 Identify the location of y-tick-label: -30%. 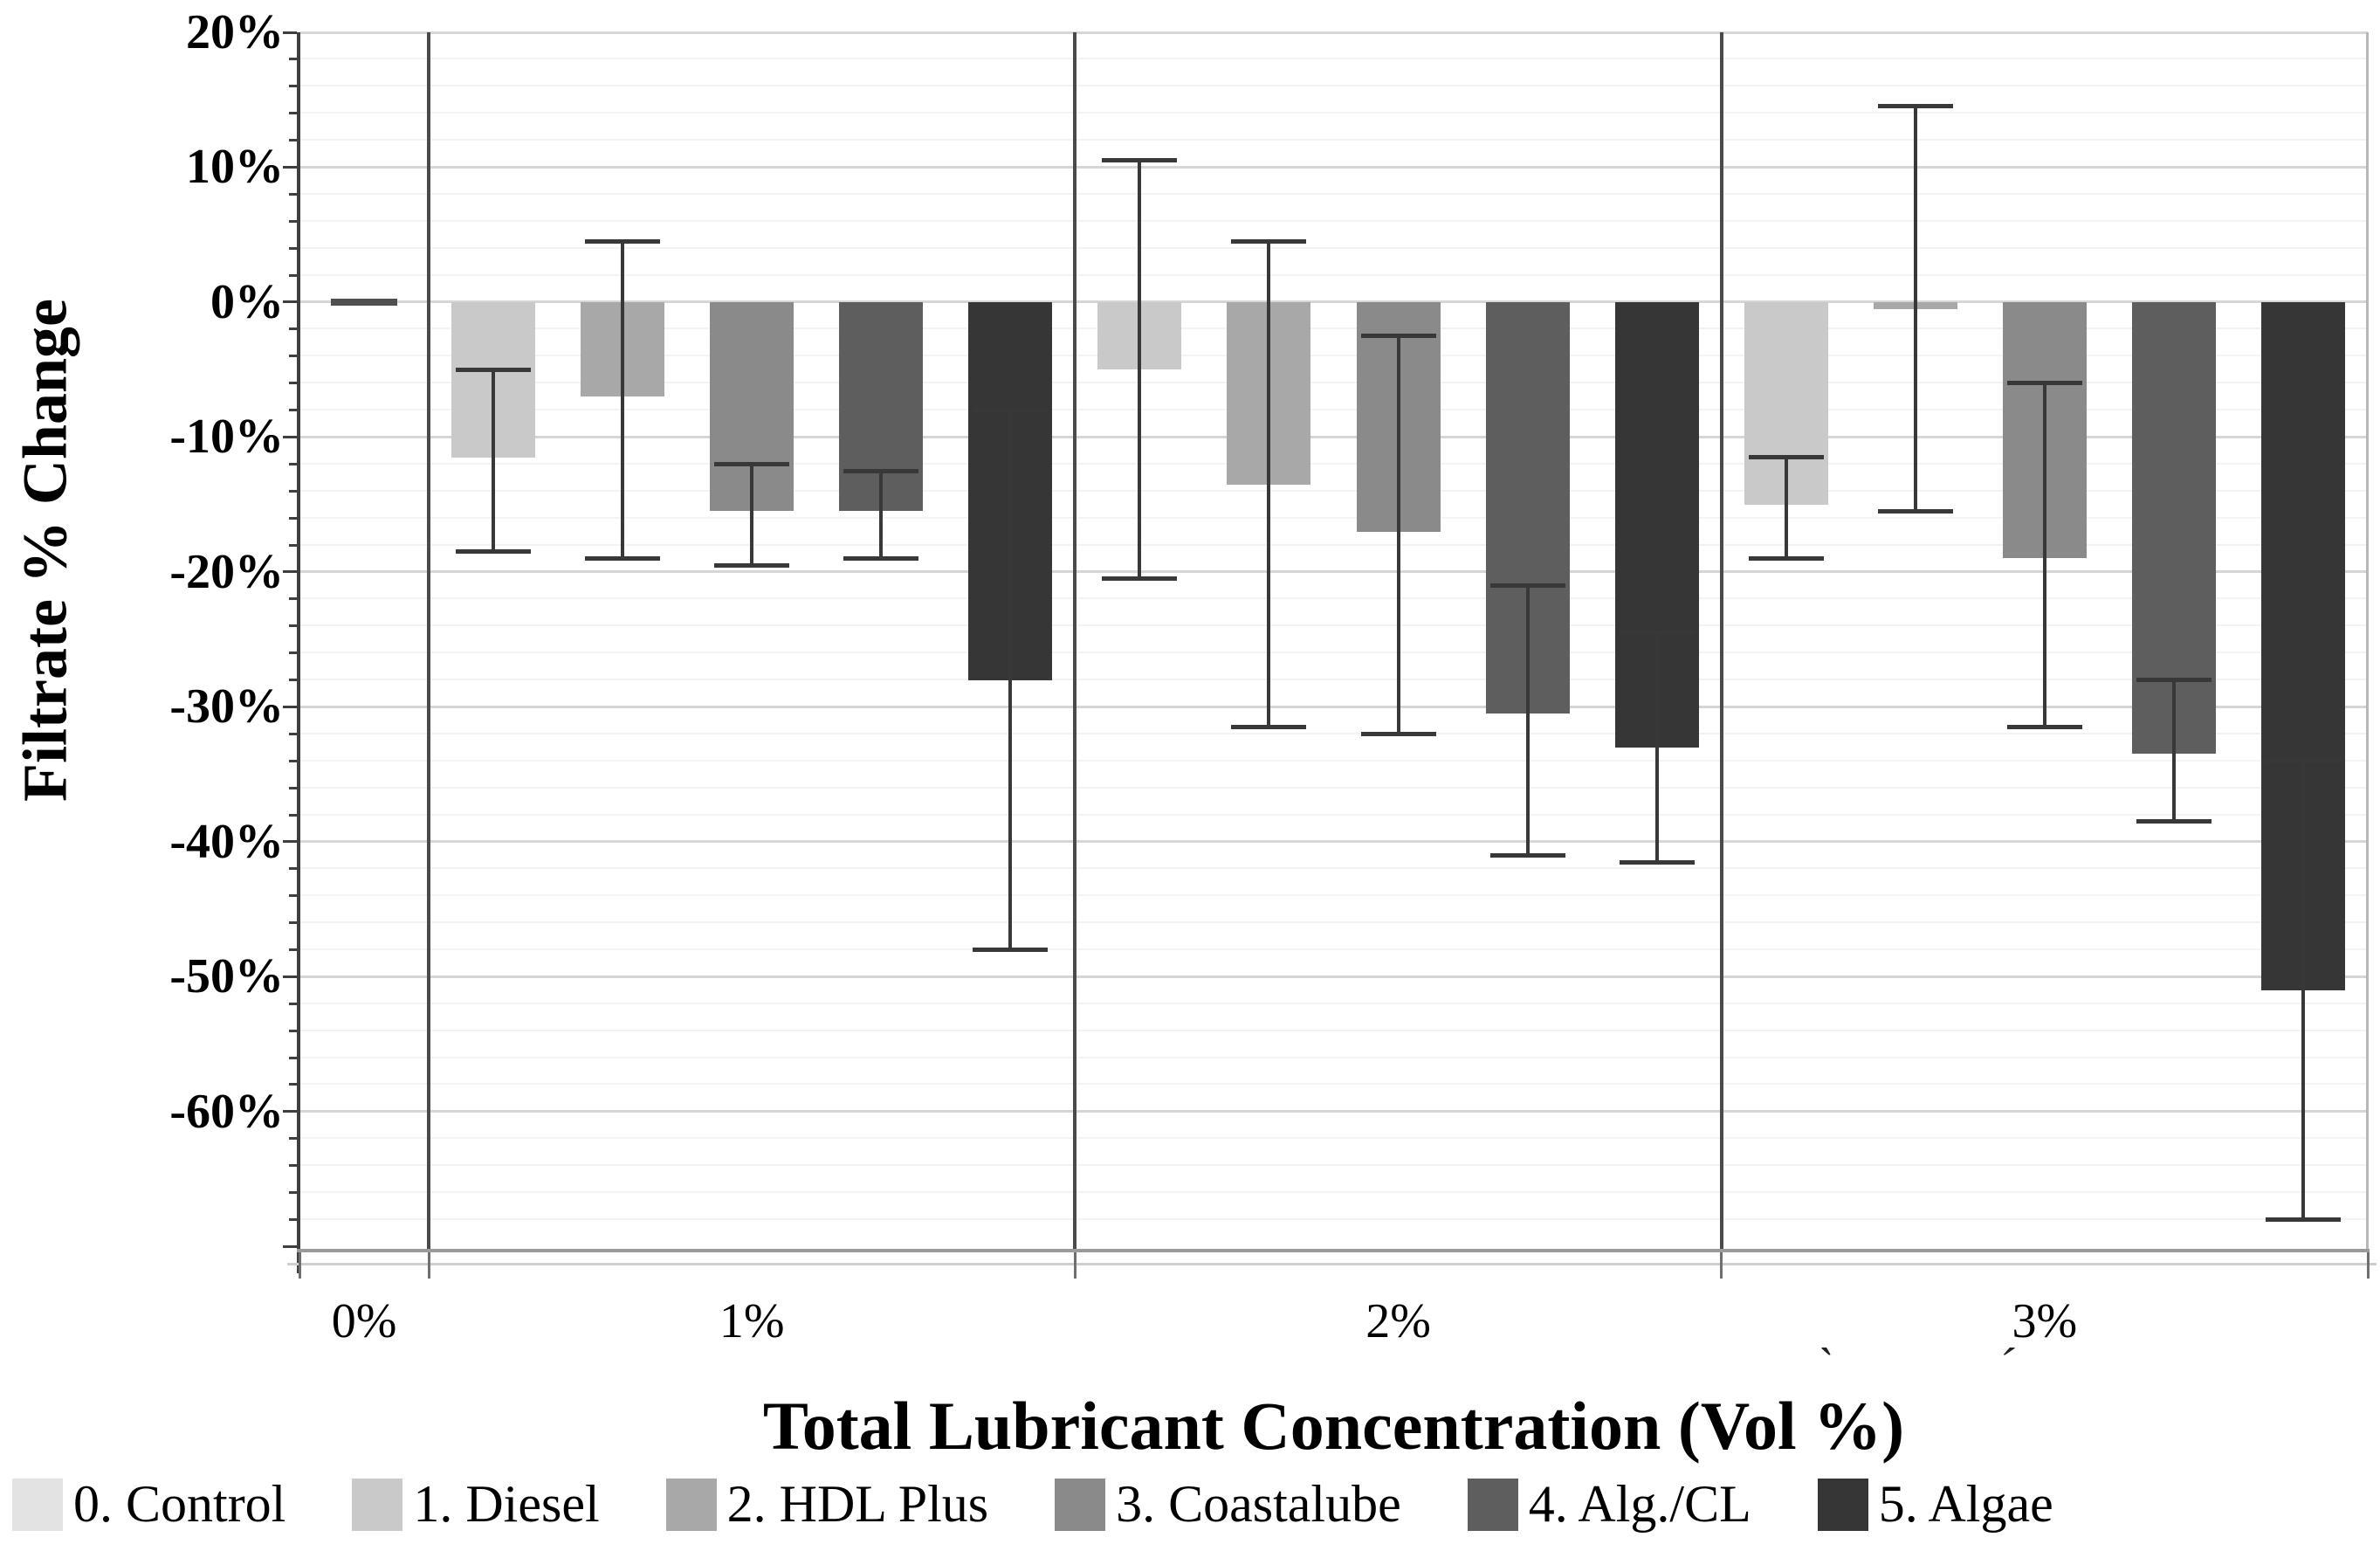
(226, 706).